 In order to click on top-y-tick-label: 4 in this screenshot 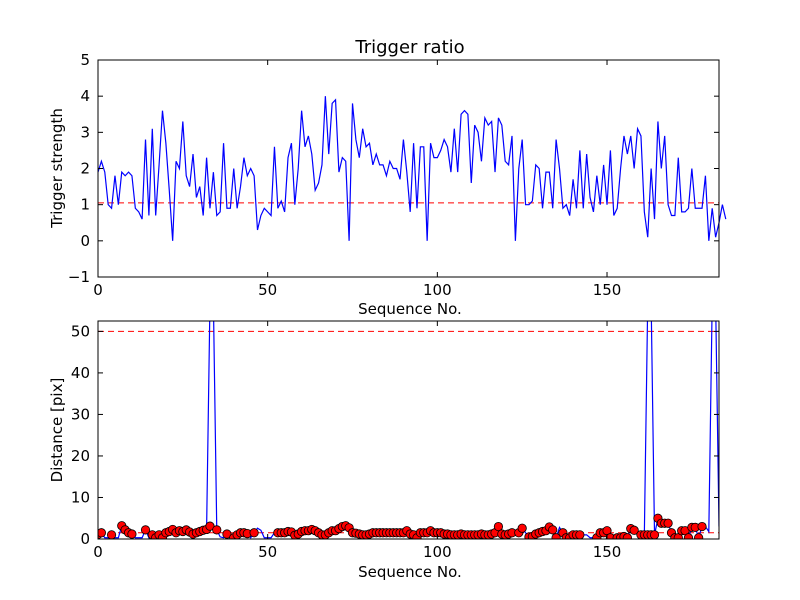, I will do `click(85, 96)`.